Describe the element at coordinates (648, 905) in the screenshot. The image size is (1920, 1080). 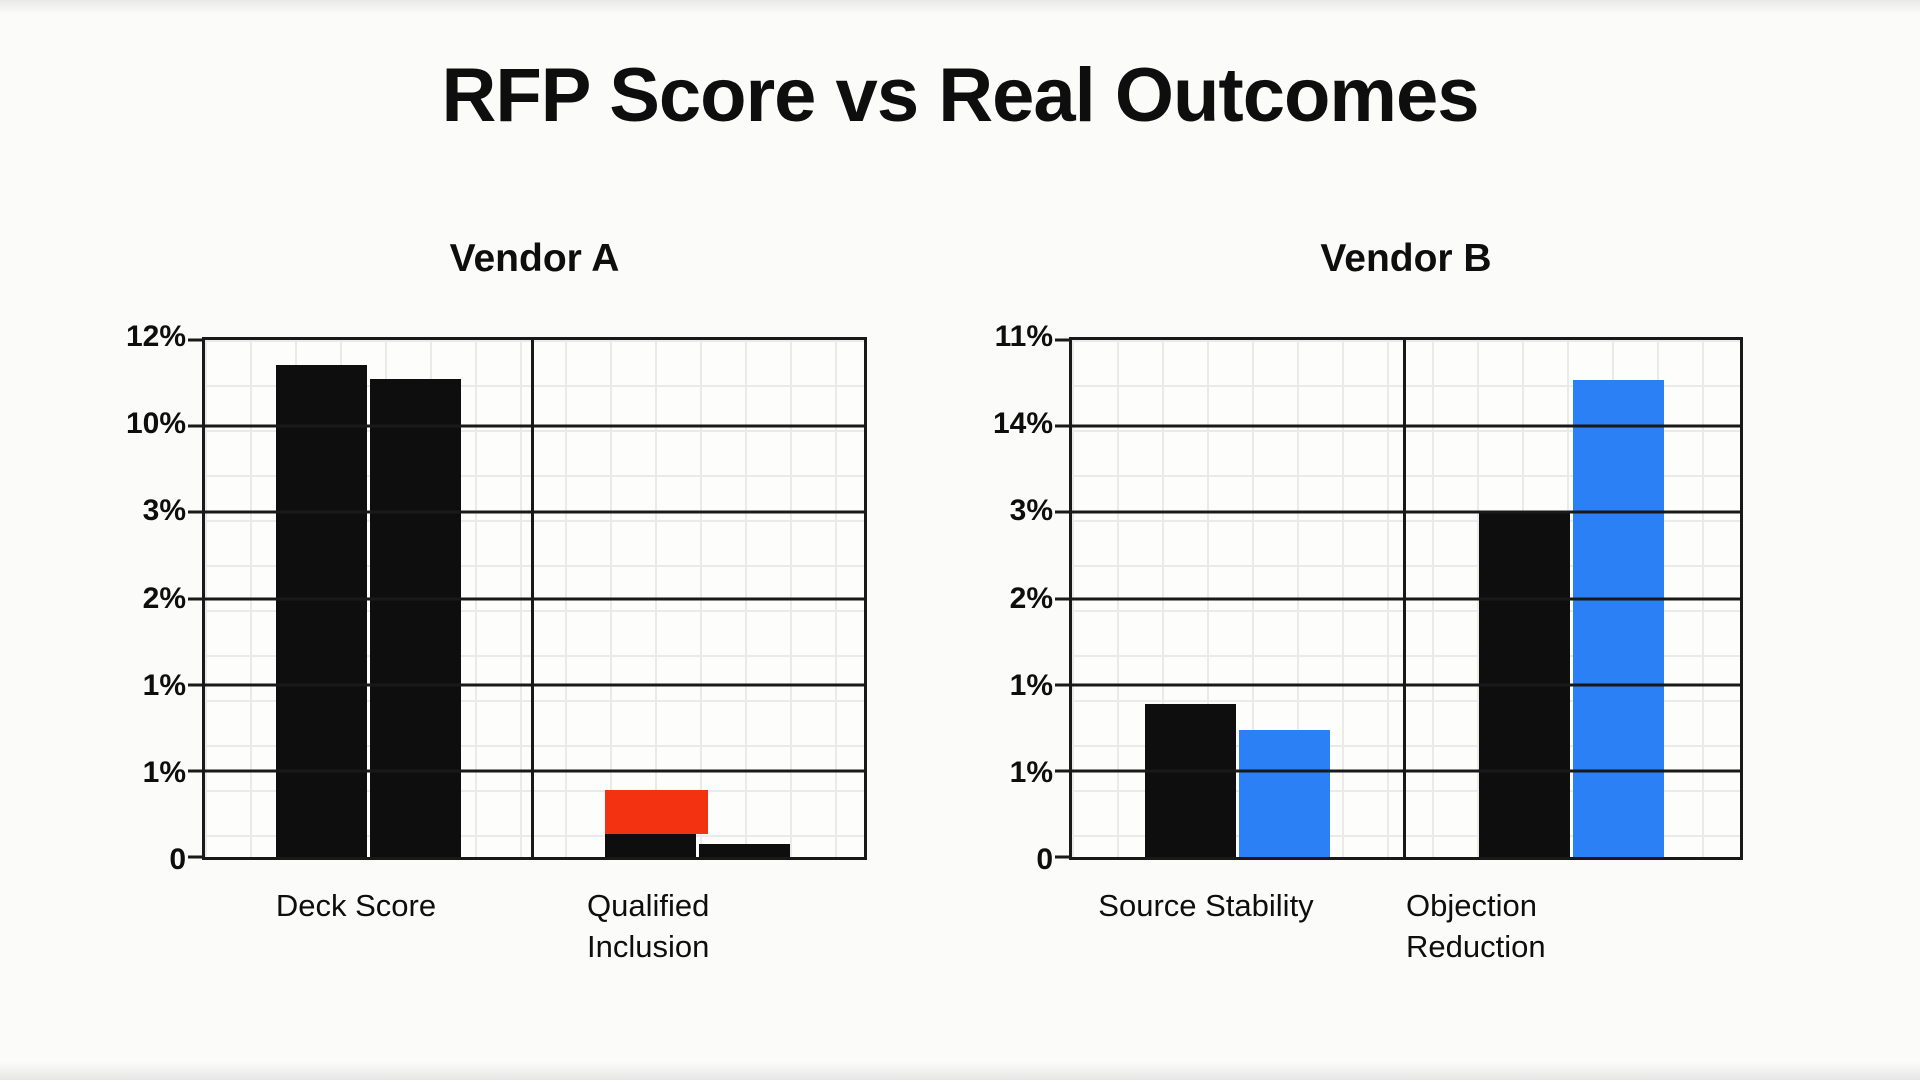
I see `category-label-line: Qualified` at that location.